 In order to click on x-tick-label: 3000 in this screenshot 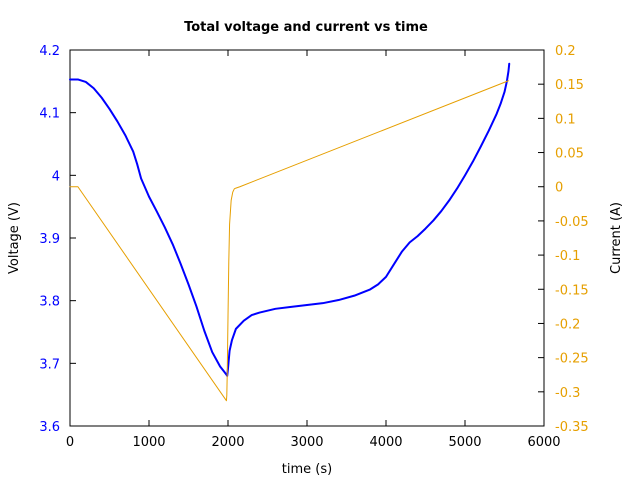, I will do `click(306, 442)`.